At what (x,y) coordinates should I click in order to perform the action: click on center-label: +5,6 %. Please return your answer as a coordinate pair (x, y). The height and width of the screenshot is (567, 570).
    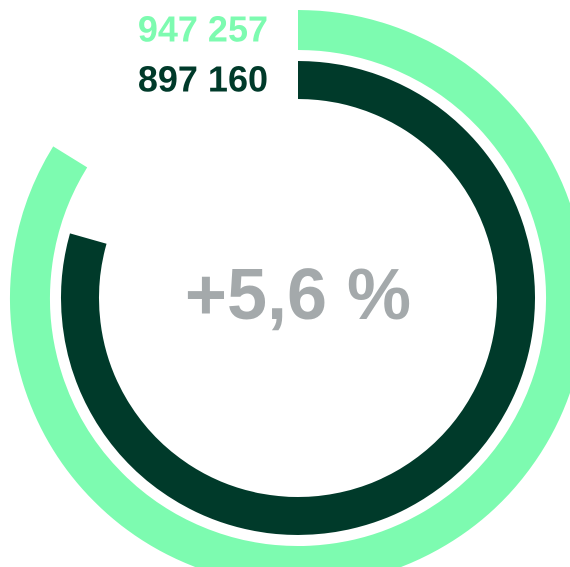
    Looking at the image, I should click on (298, 295).